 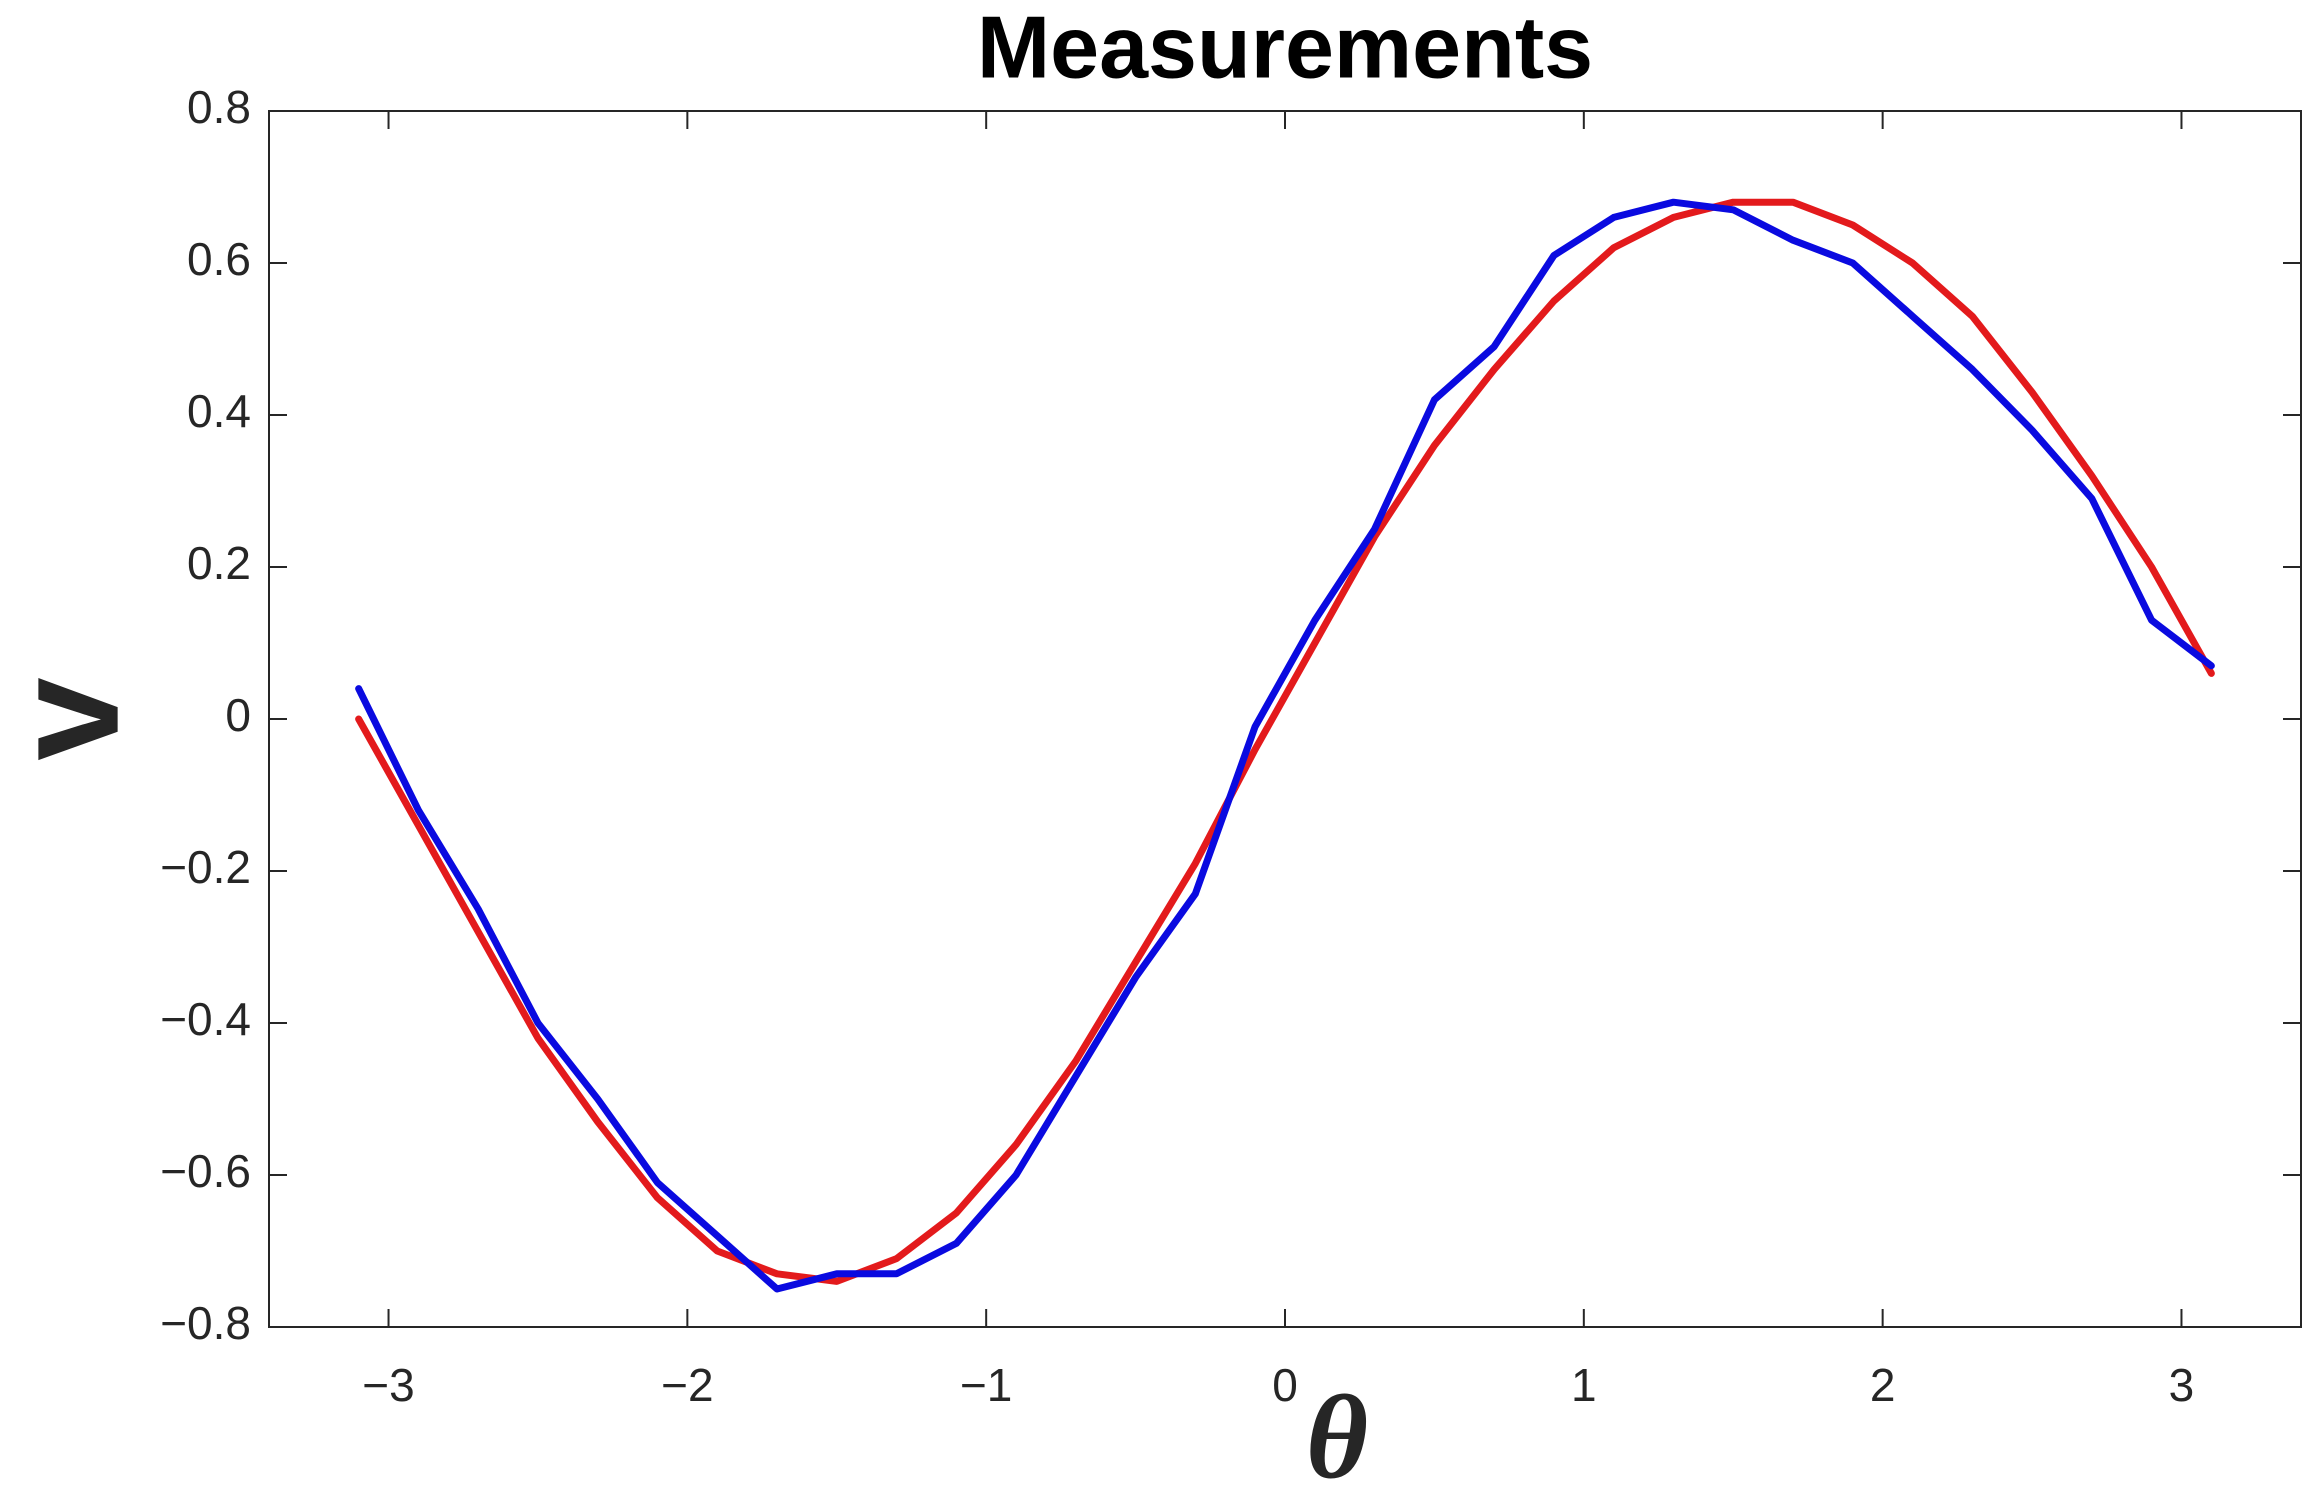 What do you see at coordinates (219, 563) in the screenshot?
I see `y-tick-label: 0.2` at bounding box center [219, 563].